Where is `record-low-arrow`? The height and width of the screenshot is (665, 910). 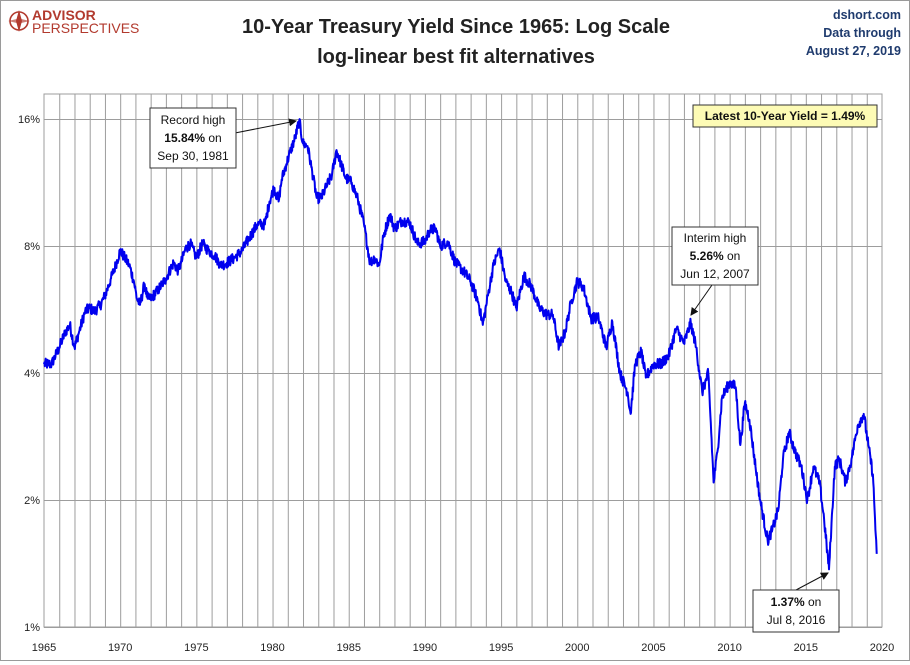
record-low-arrow is located at coordinates (812, 581).